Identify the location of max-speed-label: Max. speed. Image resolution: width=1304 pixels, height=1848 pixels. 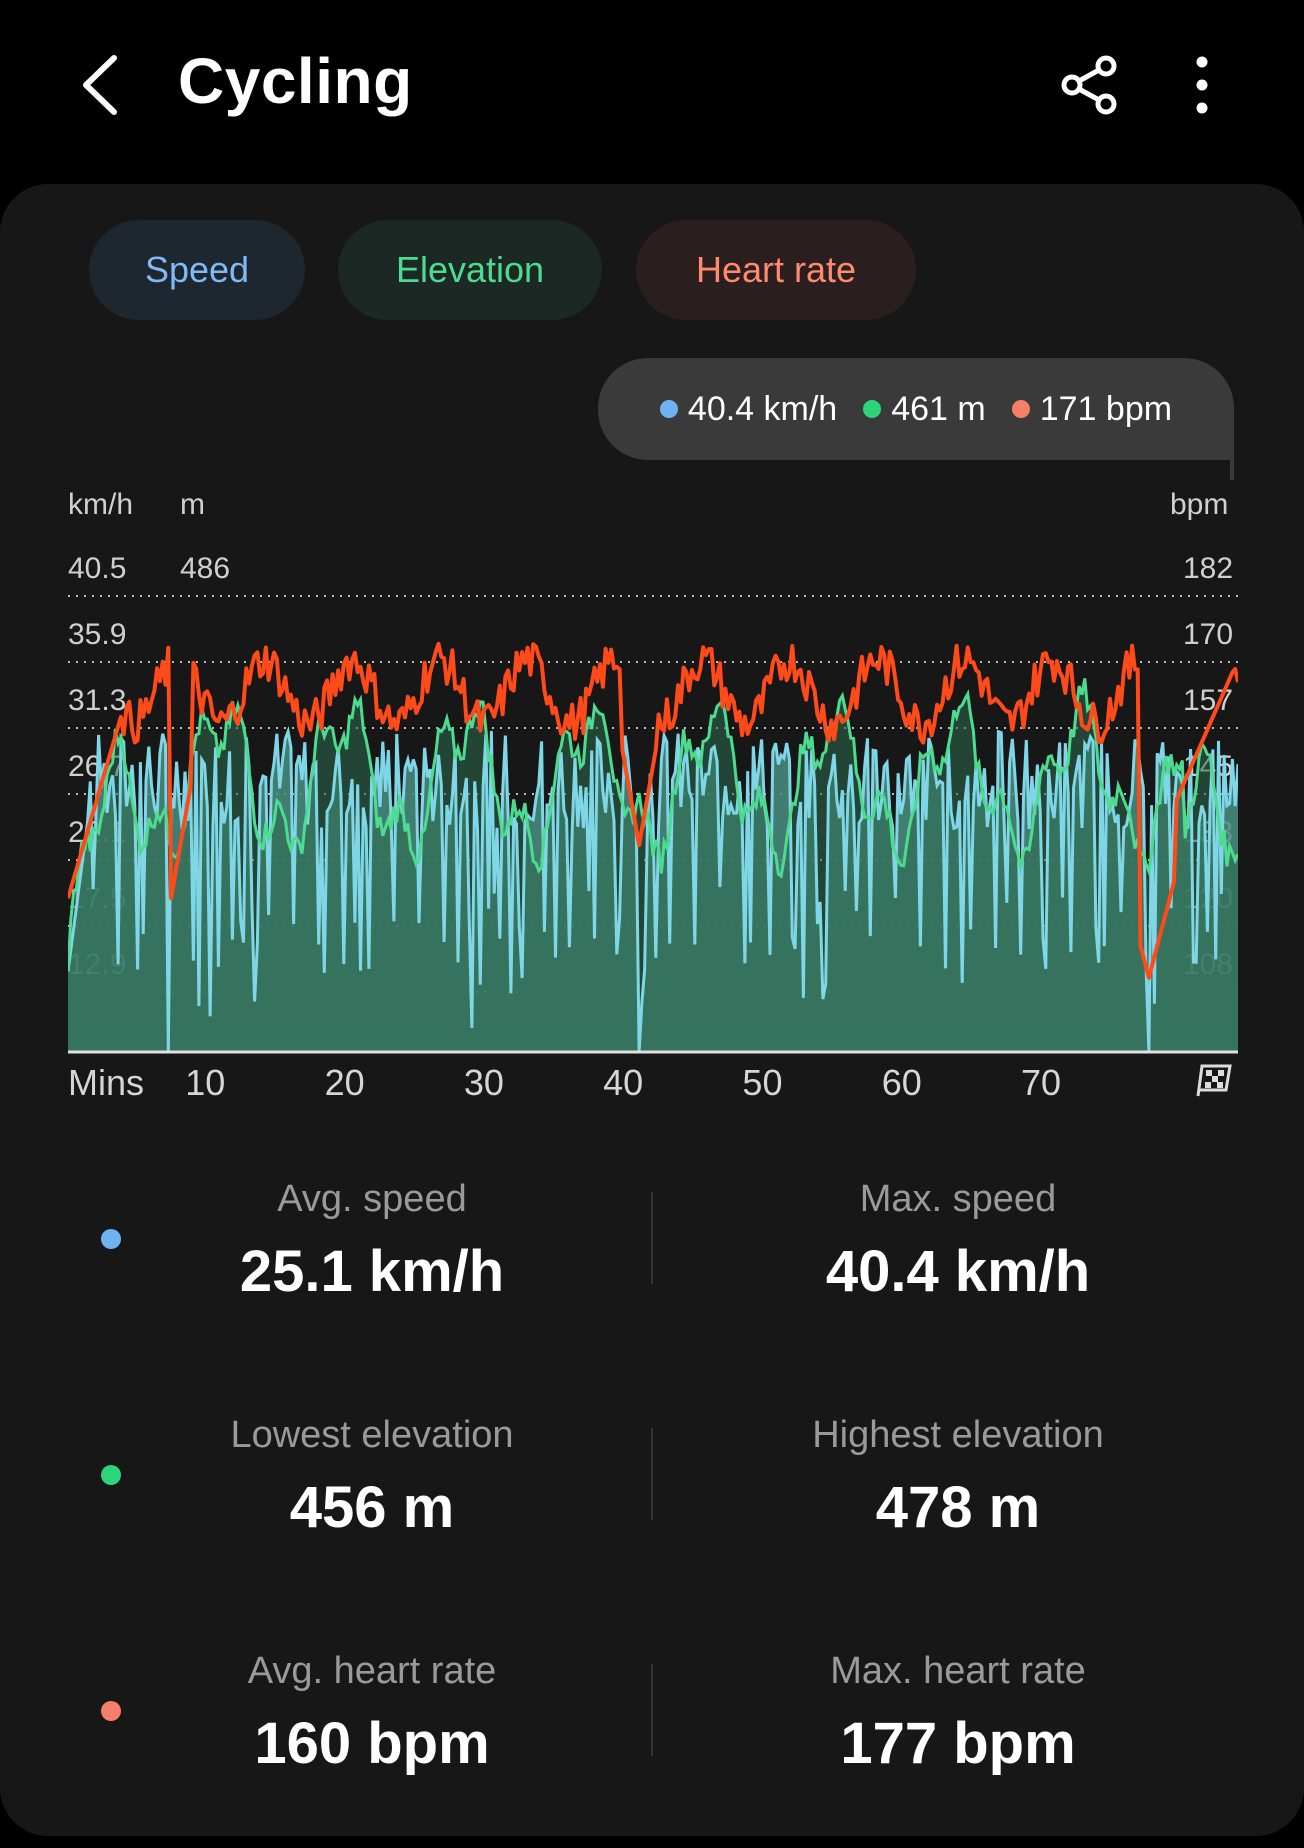
(958, 1199).